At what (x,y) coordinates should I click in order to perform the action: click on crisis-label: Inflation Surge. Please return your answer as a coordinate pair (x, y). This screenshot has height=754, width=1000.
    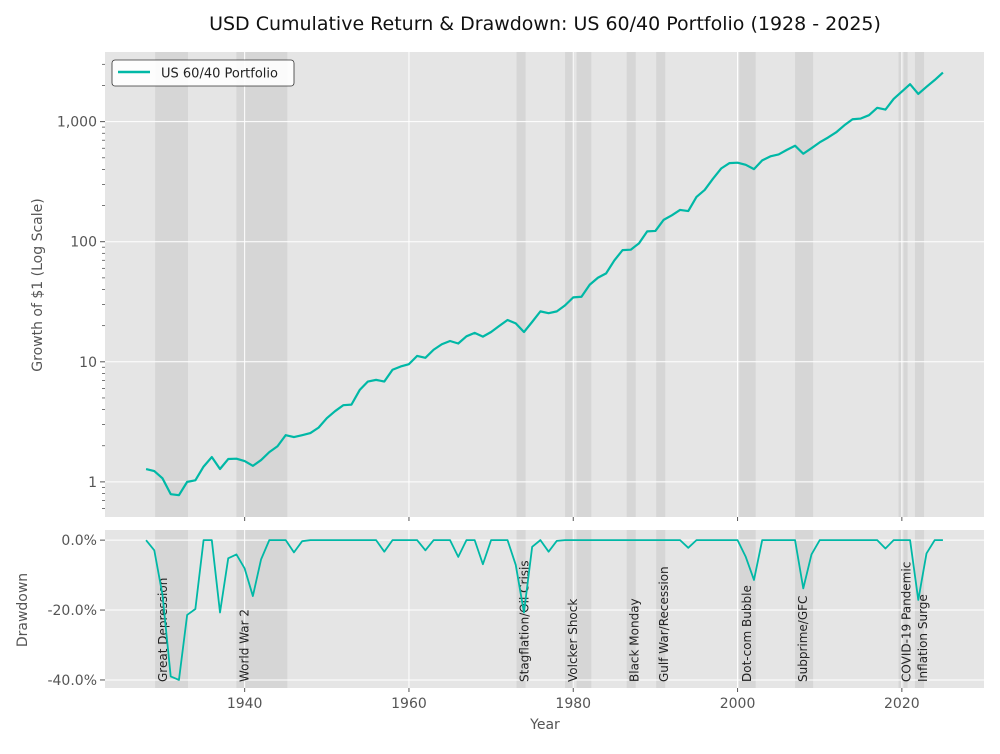
    Looking at the image, I should click on (923, 638).